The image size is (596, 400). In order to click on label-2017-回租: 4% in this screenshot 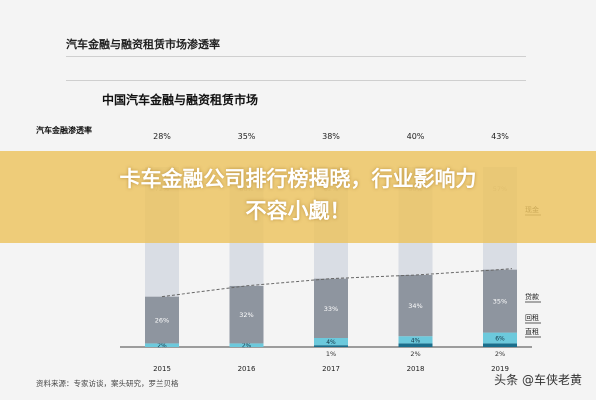, I will do `click(331, 342)`.